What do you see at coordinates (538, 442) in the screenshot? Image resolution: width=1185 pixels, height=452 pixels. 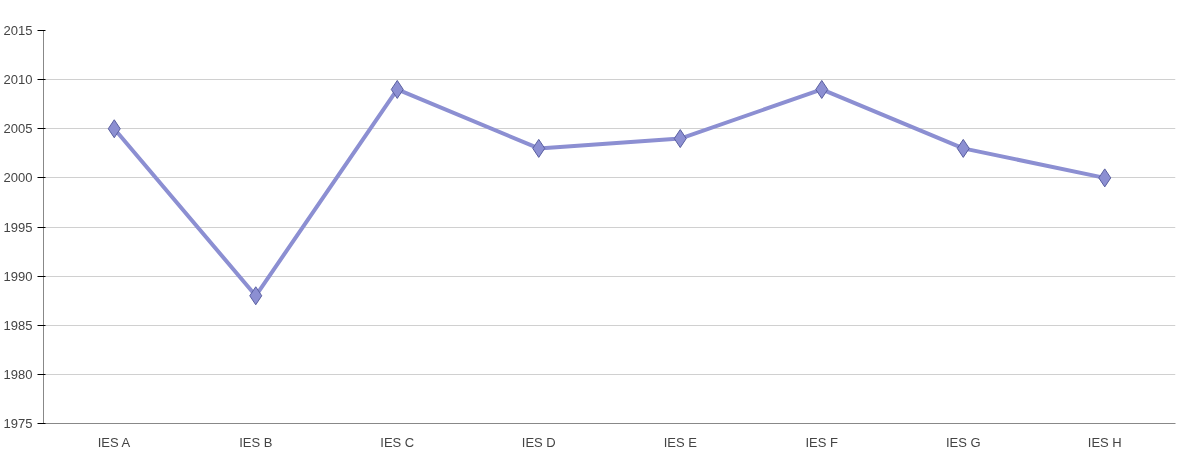 I see `x-tick-label: IES D` at bounding box center [538, 442].